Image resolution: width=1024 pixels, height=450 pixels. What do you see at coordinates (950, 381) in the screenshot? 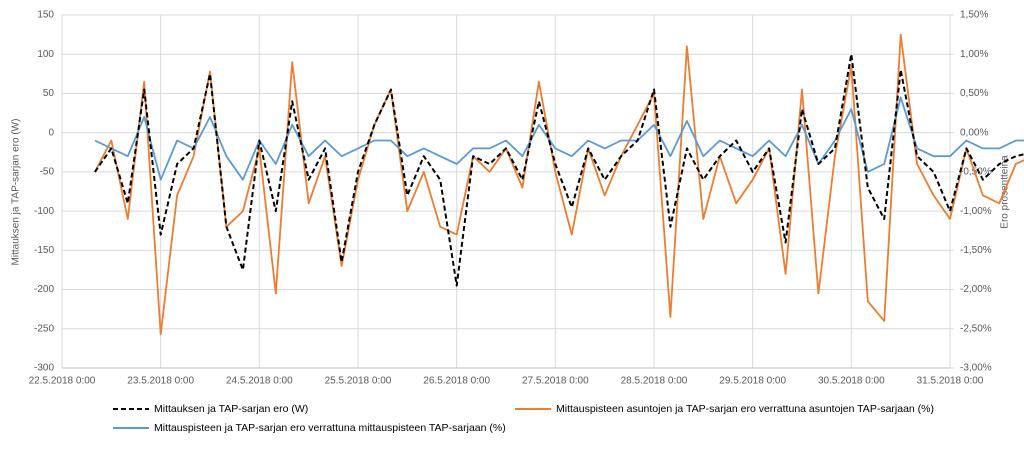
I see `x-tick-label: 31.5.2018 0:00` at bounding box center [950, 381].